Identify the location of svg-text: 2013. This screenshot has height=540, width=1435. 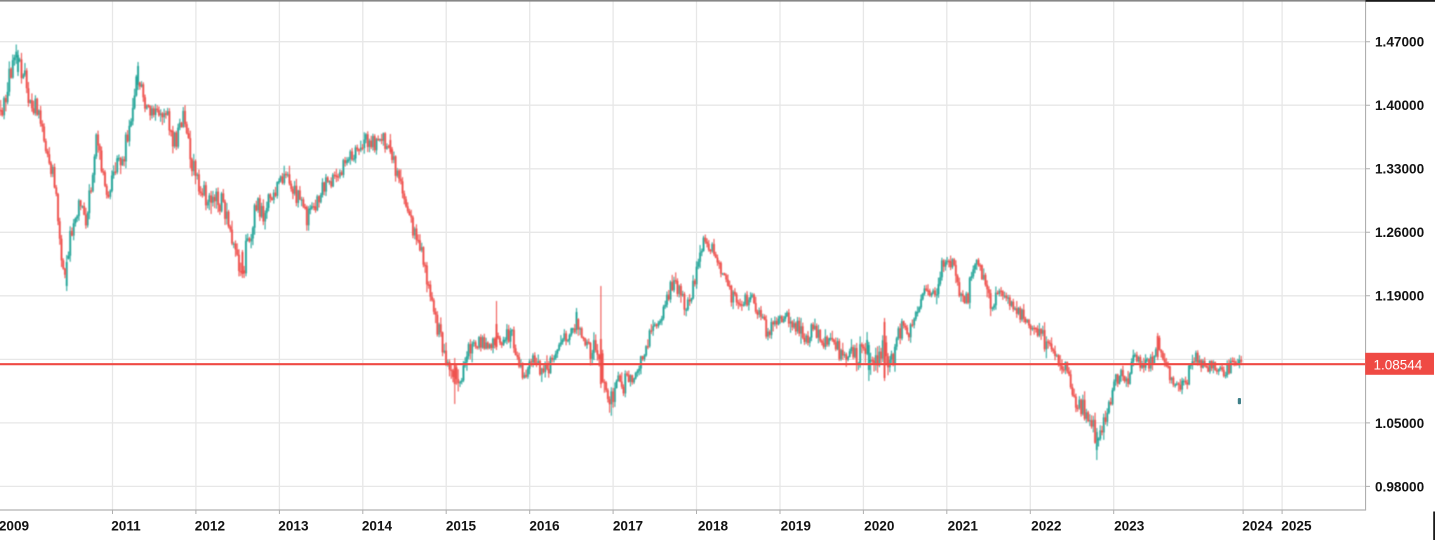
(293, 526).